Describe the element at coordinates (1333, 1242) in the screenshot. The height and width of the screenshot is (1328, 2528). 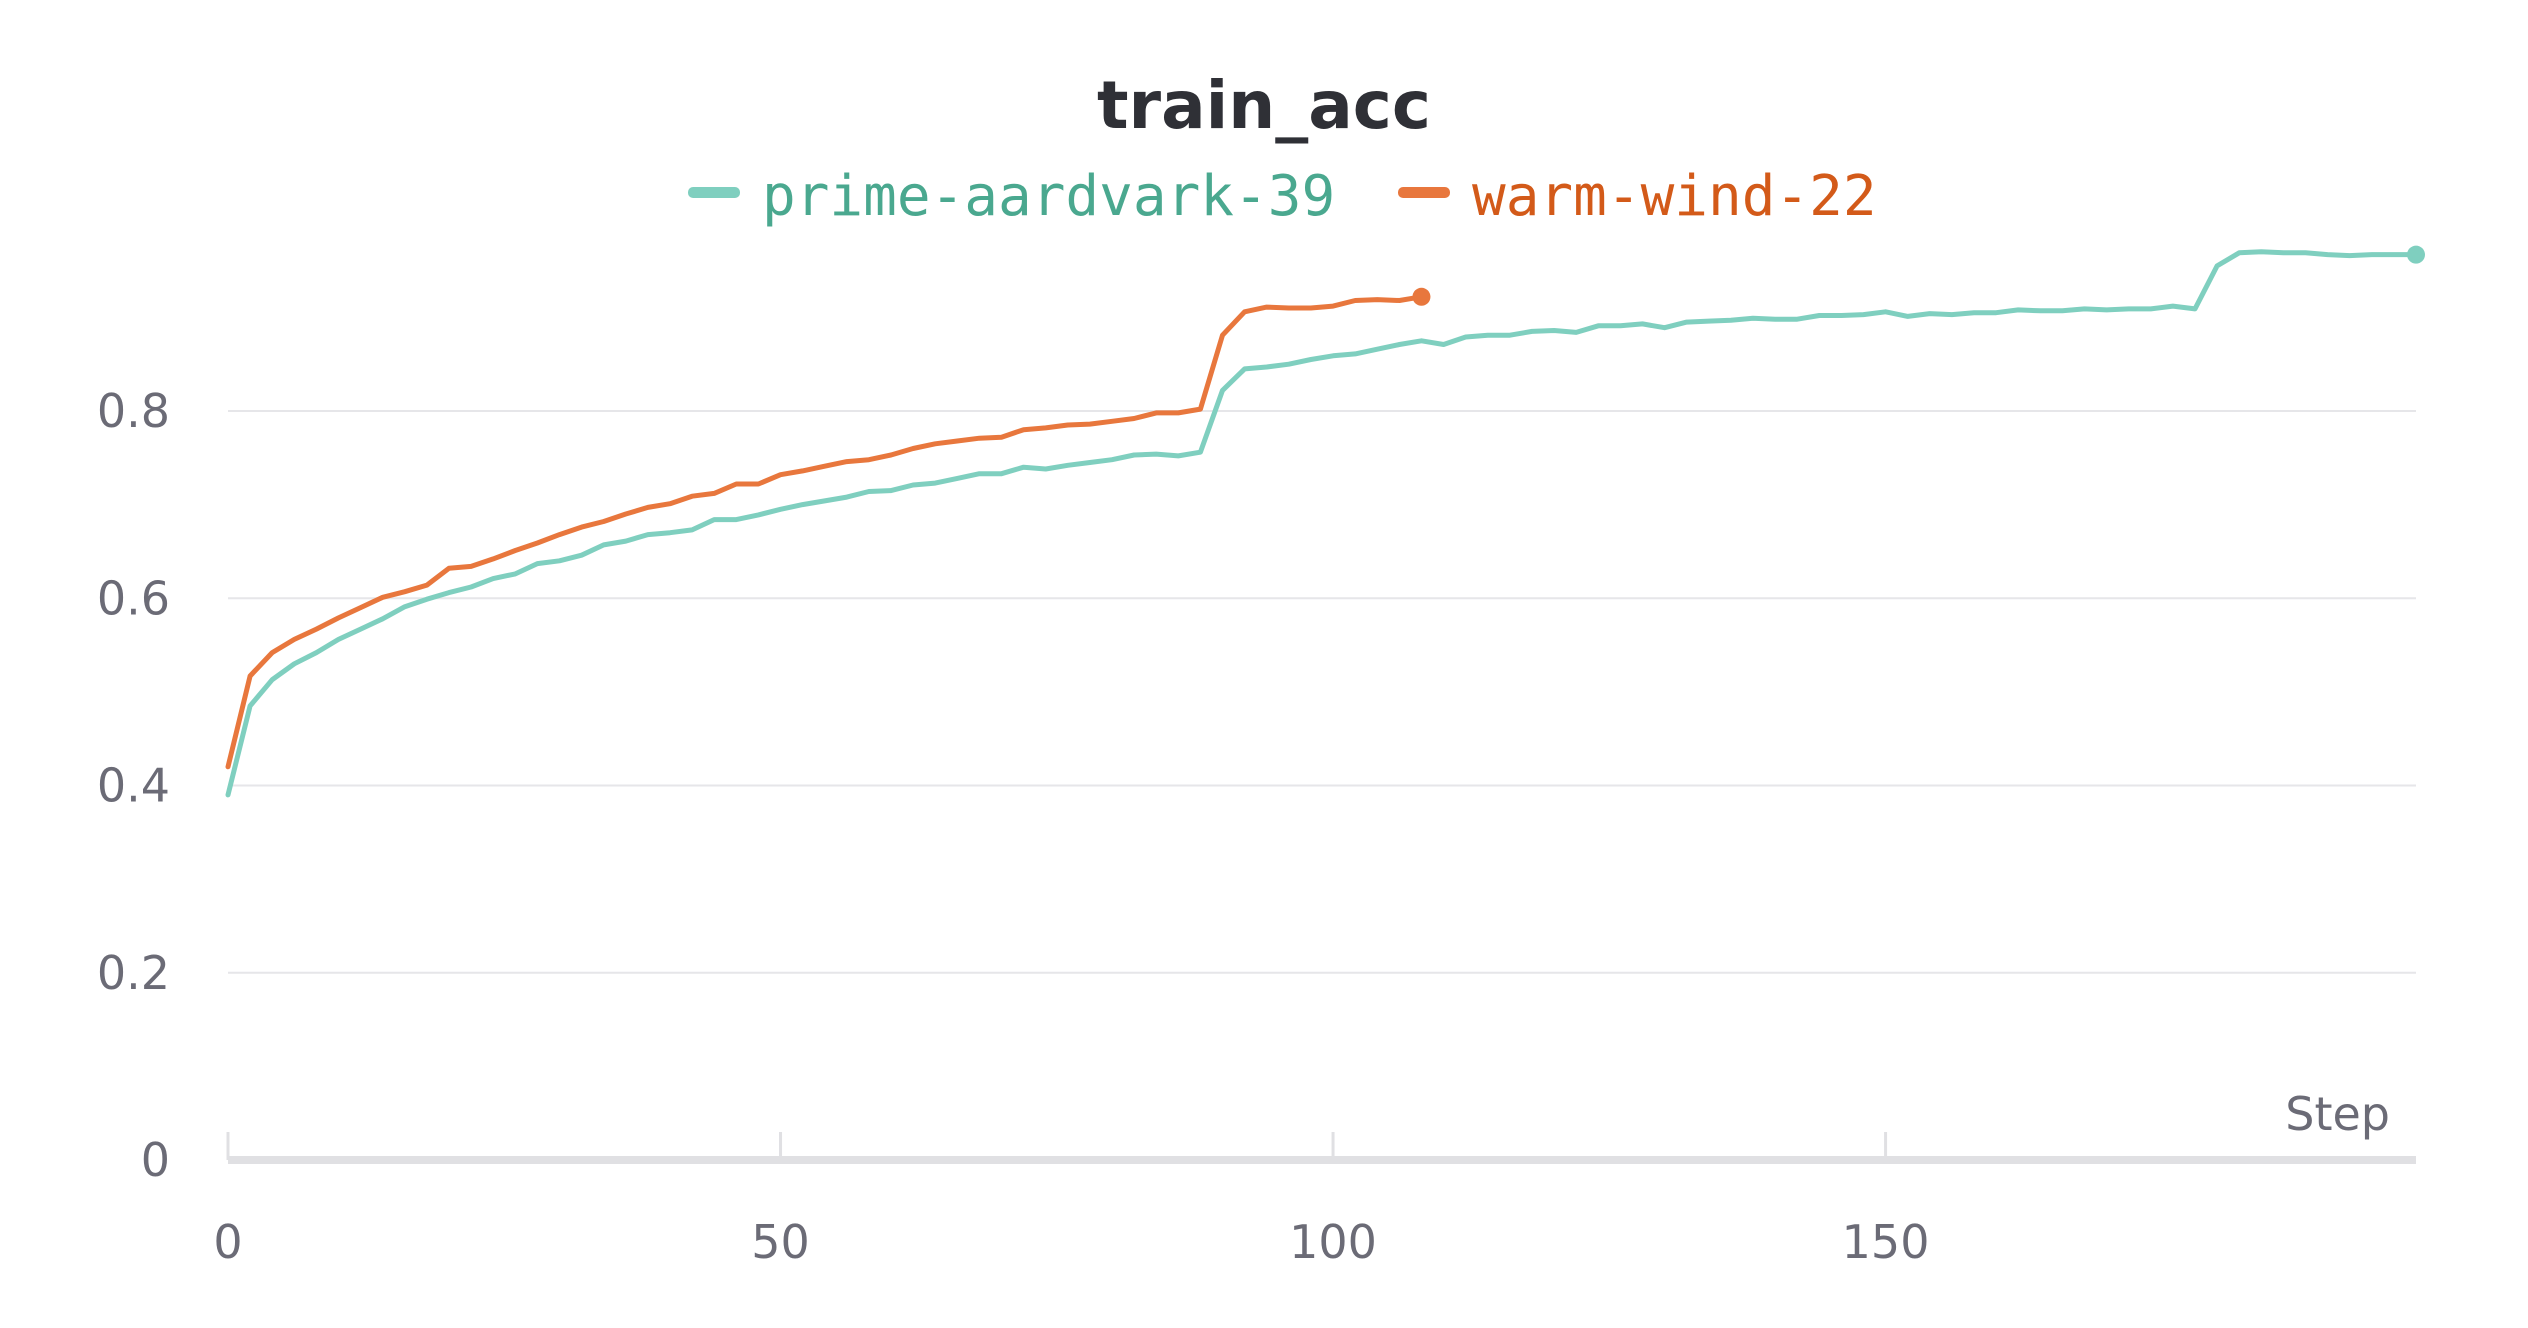
I see `x-tick-label-100: 100` at that location.